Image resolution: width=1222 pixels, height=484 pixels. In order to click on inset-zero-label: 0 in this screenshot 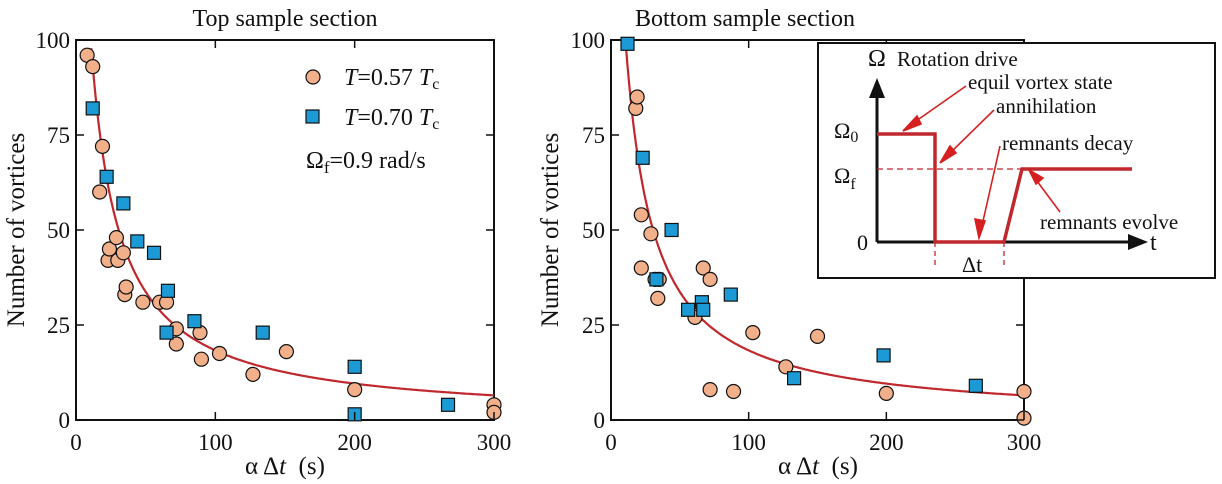, I will do `click(862, 242)`.